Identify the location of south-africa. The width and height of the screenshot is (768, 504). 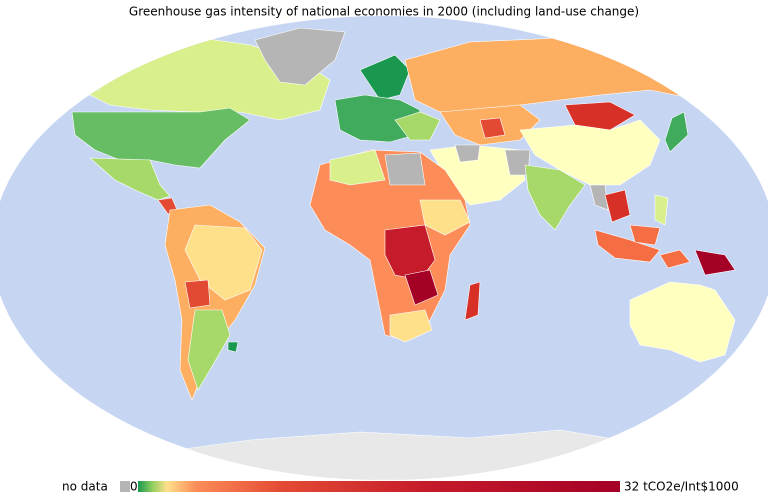
(411, 326).